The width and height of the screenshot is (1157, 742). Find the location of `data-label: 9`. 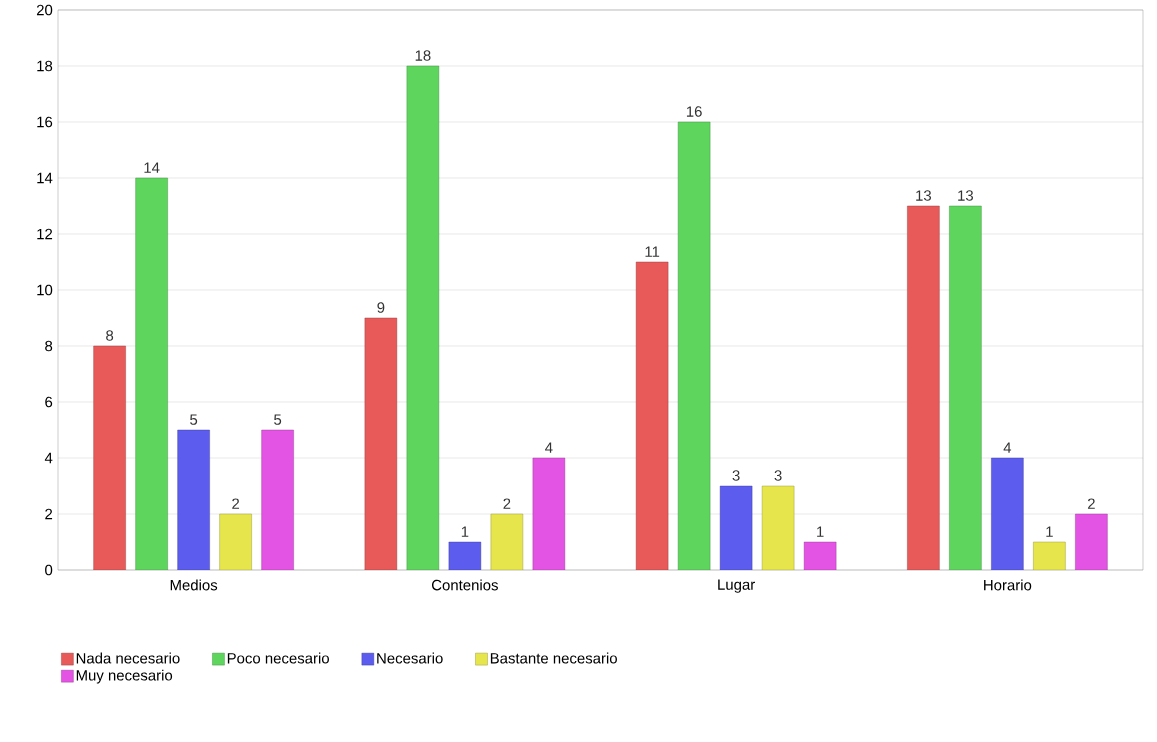

data-label: 9 is located at coordinates (381, 307).